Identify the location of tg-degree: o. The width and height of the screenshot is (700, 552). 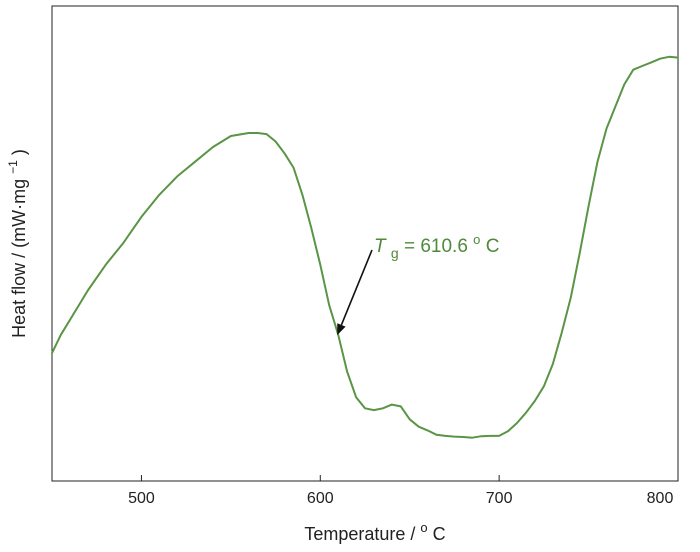
(476, 239).